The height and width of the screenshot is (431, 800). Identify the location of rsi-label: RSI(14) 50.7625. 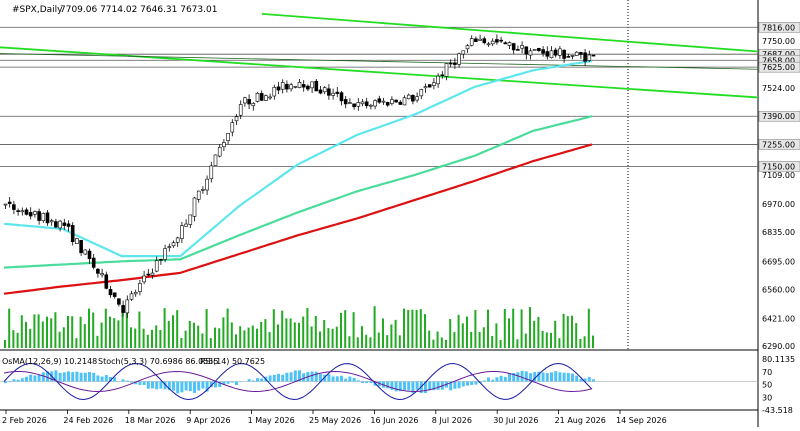
(232, 361).